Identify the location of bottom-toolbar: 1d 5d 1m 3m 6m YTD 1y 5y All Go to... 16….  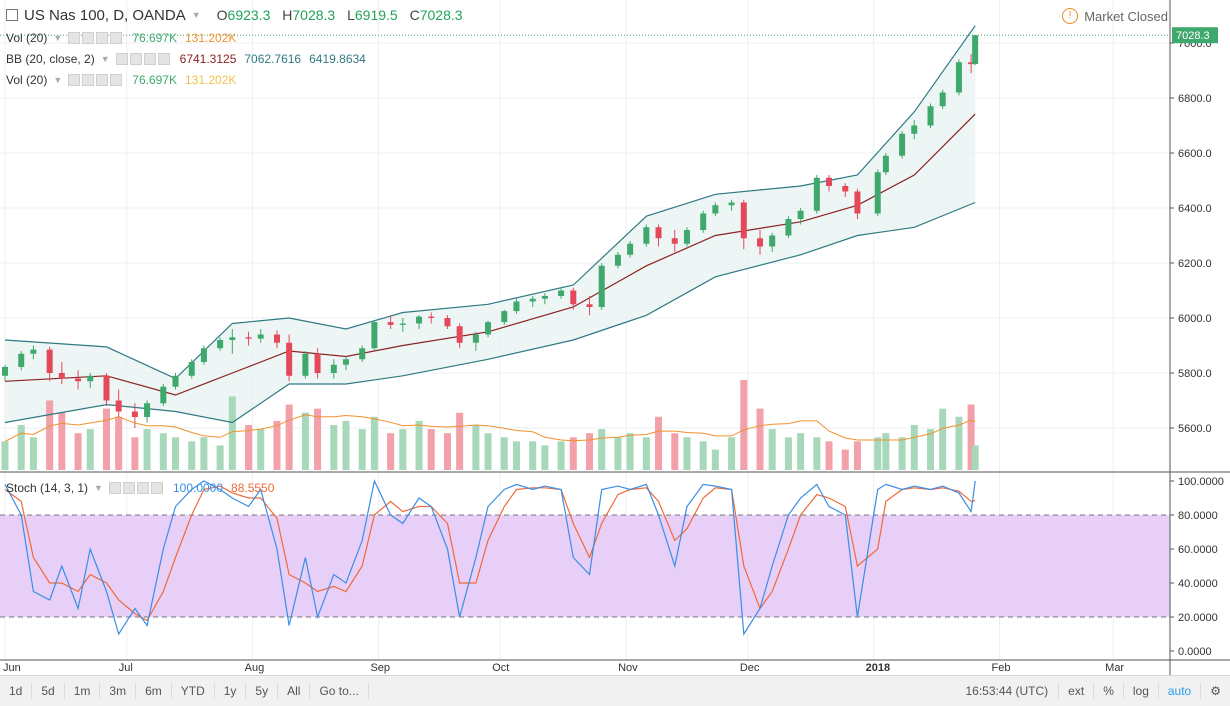
(615, 690).